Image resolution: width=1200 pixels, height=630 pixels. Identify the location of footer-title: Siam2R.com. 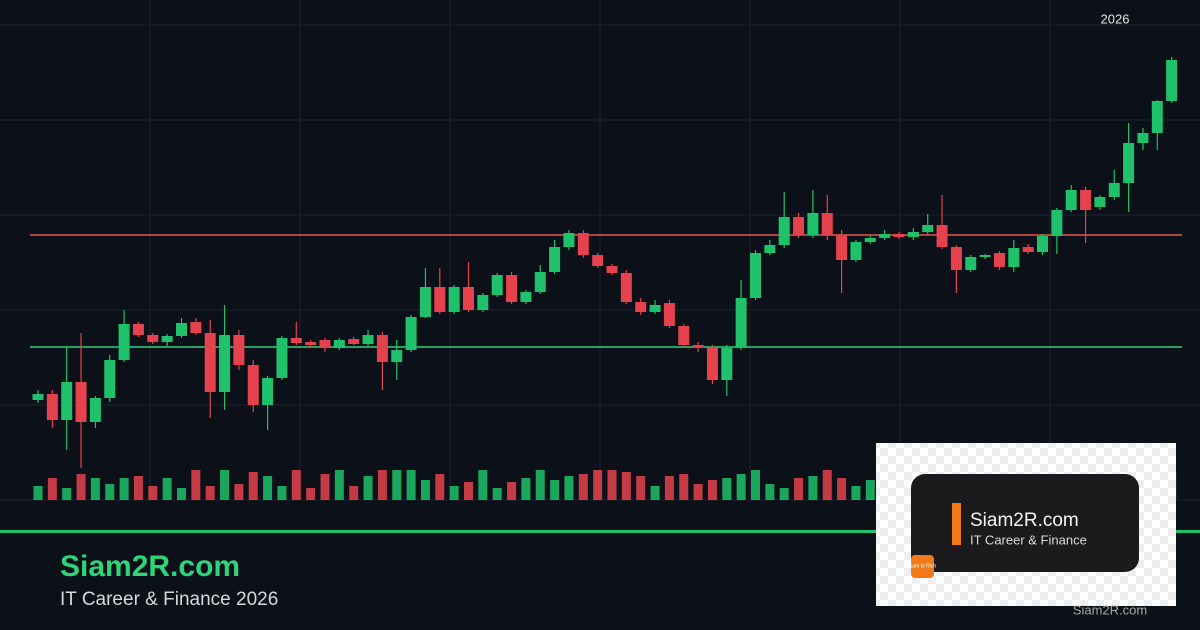
(150, 566).